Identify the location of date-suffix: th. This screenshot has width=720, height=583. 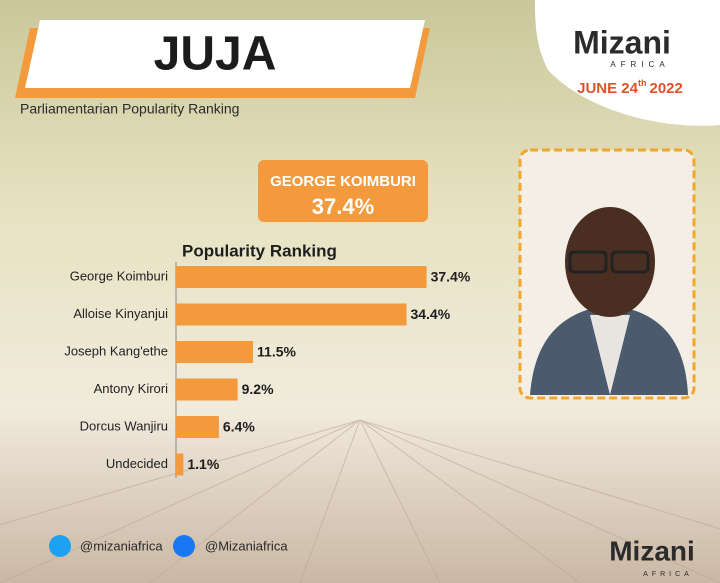
(642, 83).